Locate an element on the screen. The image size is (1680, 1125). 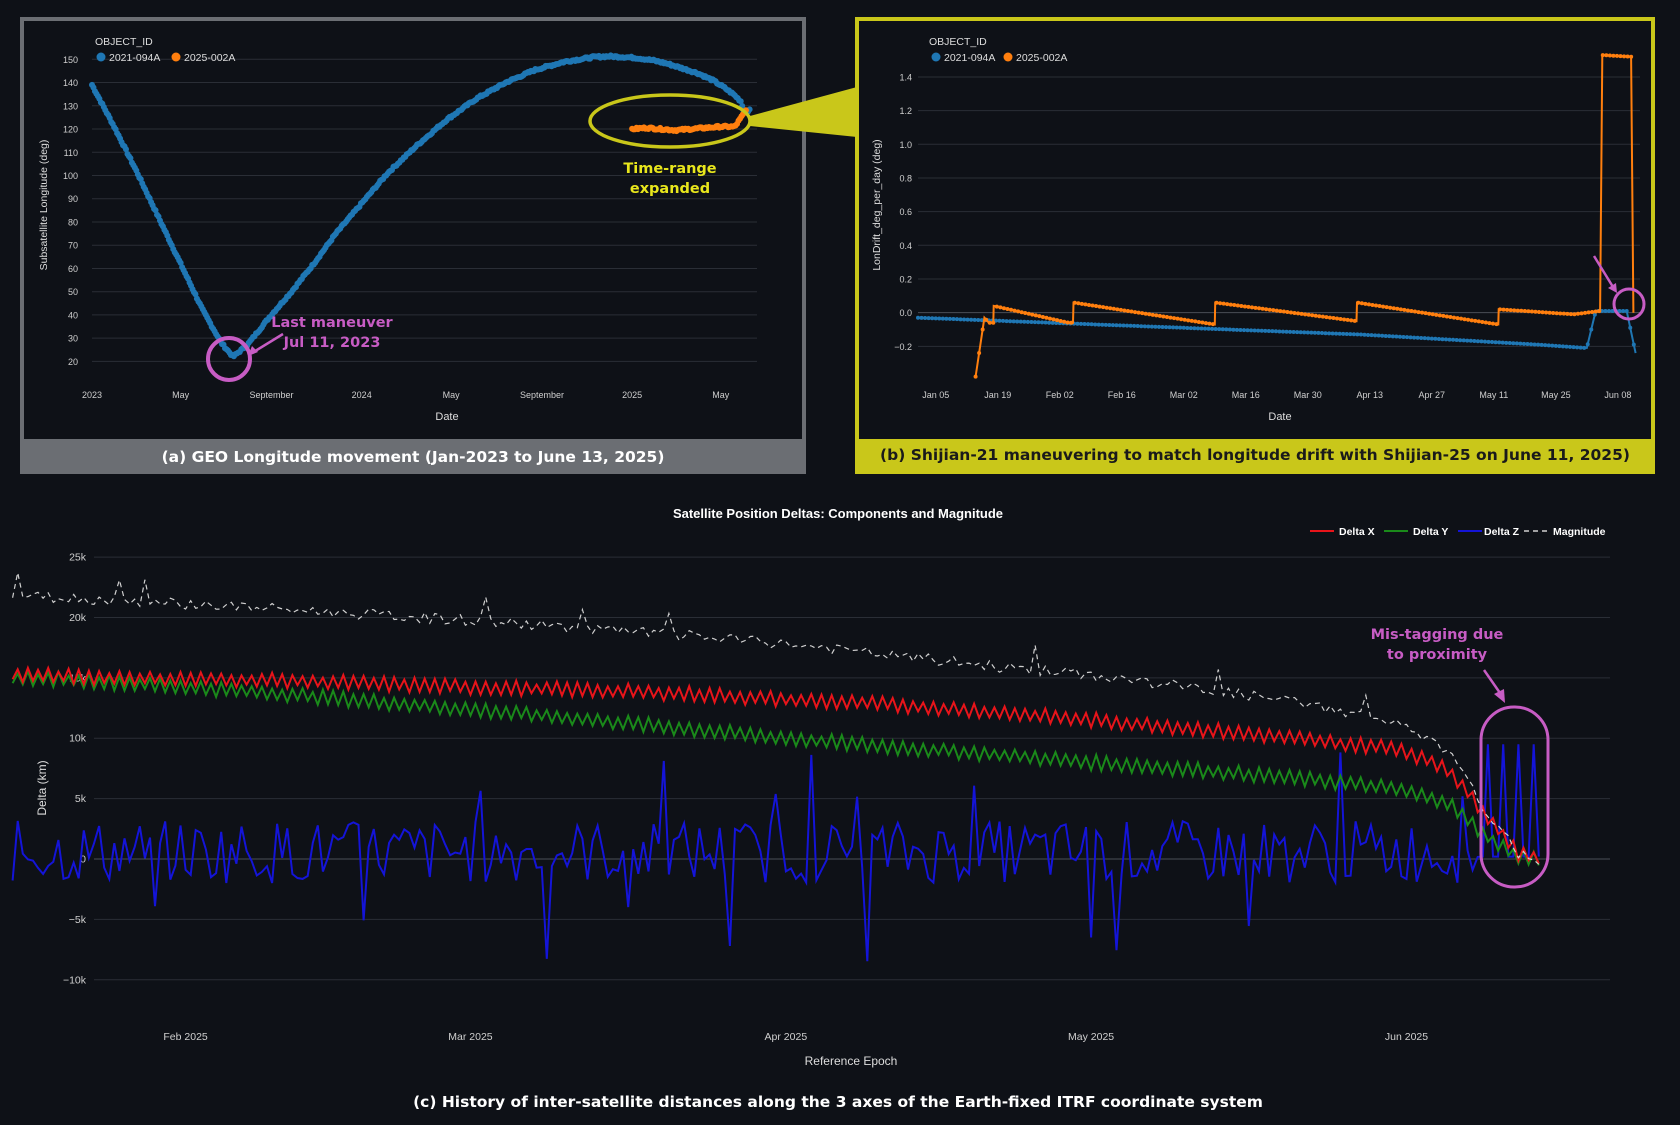
panel-b-legend-s2: 2025-002A is located at coordinates (1041, 58).